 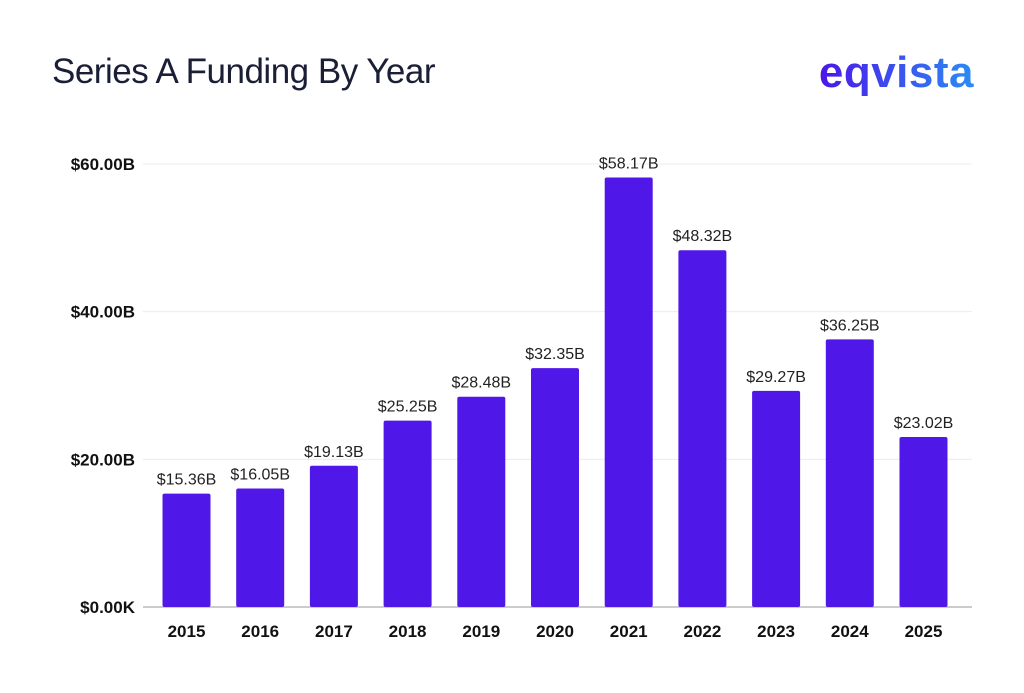 What do you see at coordinates (103, 164) in the screenshot?
I see `y-tick-label: $60.00B` at bounding box center [103, 164].